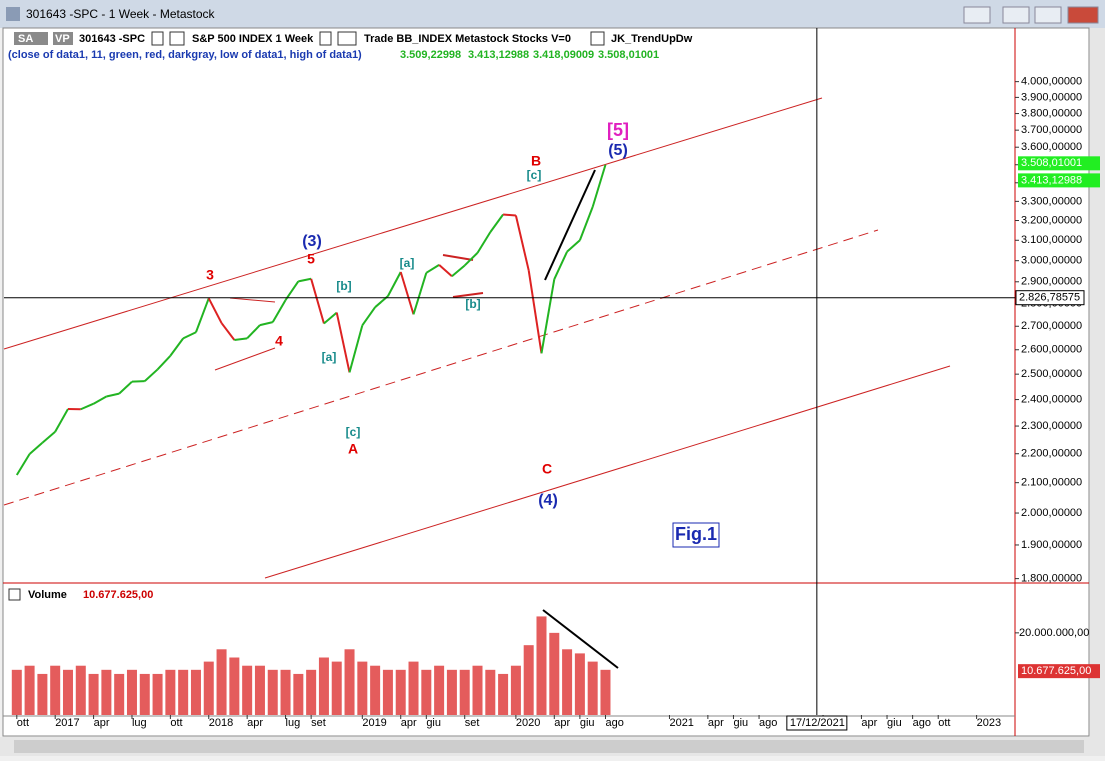 This screenshot has height=761, width=1105. What do you see at coordinates (1051, 399) in the screenshot?
I see `y-tick-label: 2.400,00000` at bounding box center [1051, 399].